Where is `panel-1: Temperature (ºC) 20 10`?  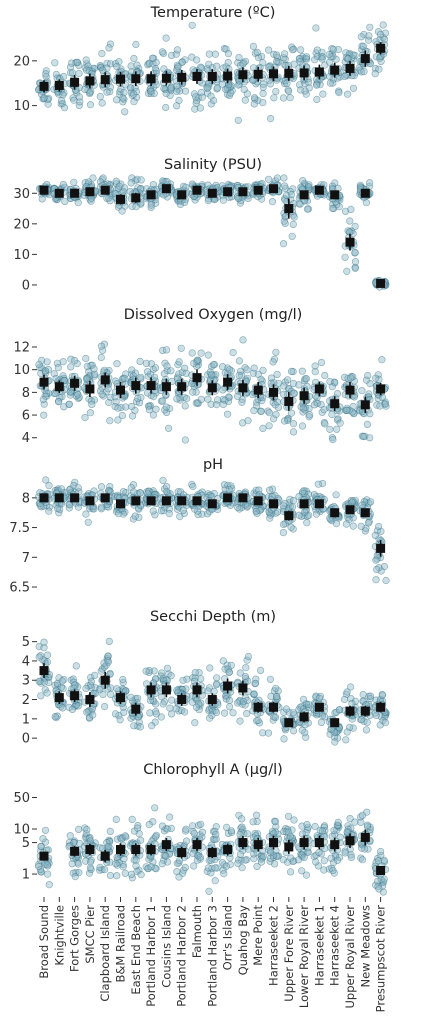
panel-1: Temperature (ºC) 20 10 is located at coordinates (201, 64).